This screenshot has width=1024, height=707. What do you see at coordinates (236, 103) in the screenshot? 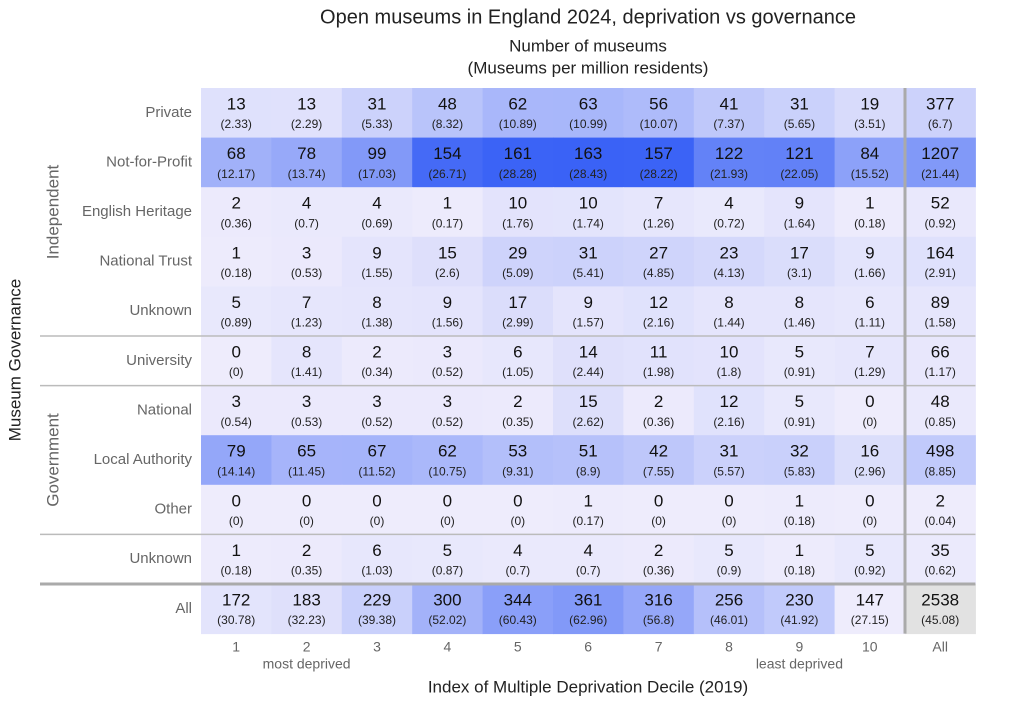
I see `cell-count: 13` at bounding box center [236, 103].